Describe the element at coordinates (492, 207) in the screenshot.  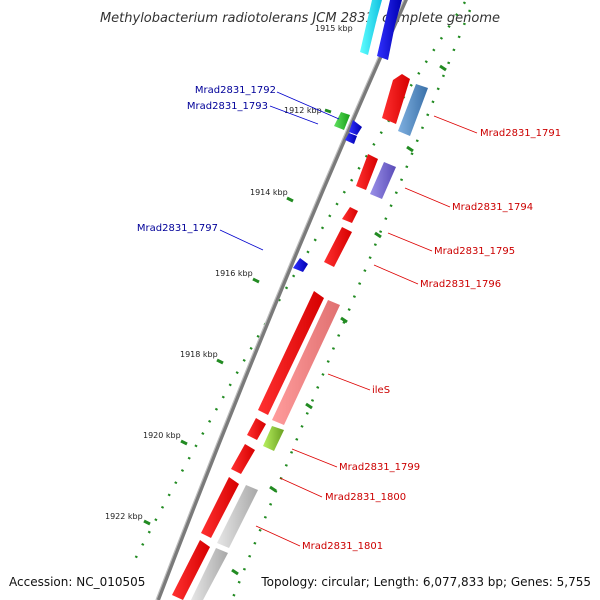
I see `label-mrad2831-1794: Mrad2831_1794` at that location.